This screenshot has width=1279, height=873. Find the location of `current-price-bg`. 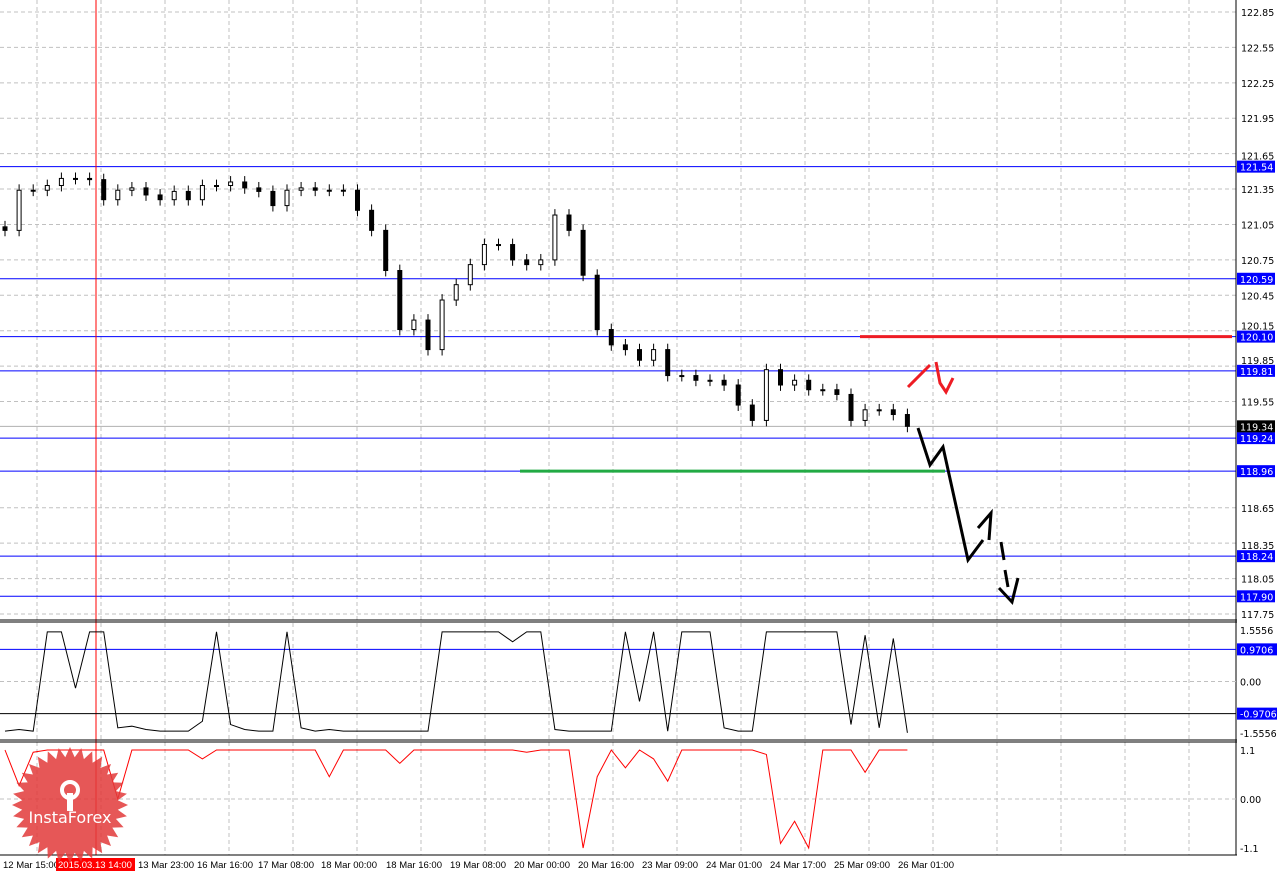

current-price-bg is located at coordinates (1256, 426).